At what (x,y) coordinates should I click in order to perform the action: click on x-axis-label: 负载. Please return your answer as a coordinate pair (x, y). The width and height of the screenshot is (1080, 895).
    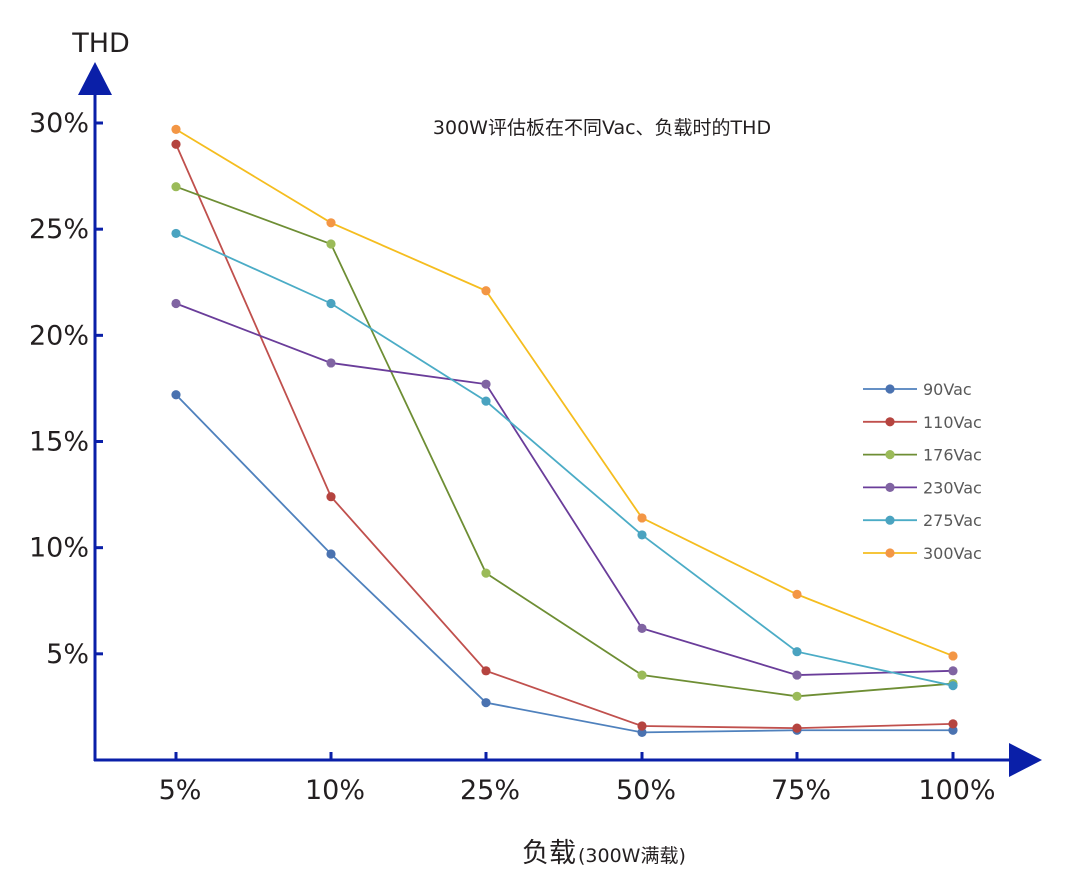
    Looking at the image, I should click on (549, 853).